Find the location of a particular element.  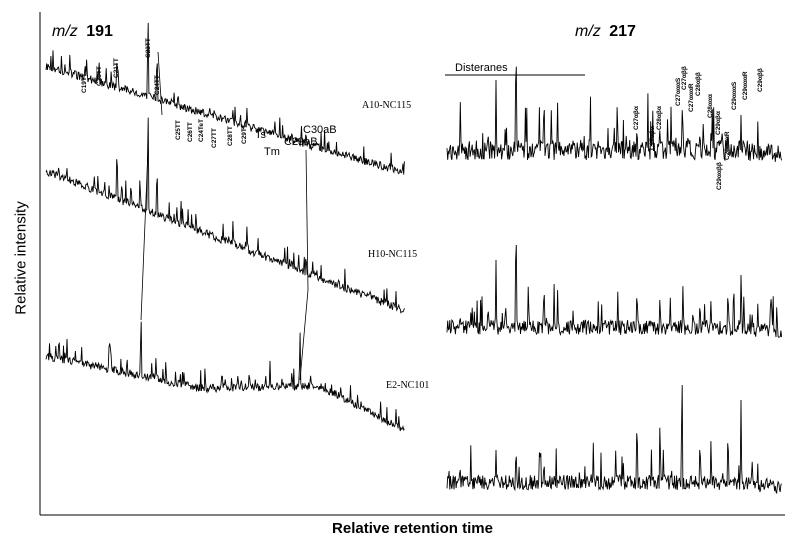

panel-191-ion: m/z 191 is located at coordinates (82, 31).